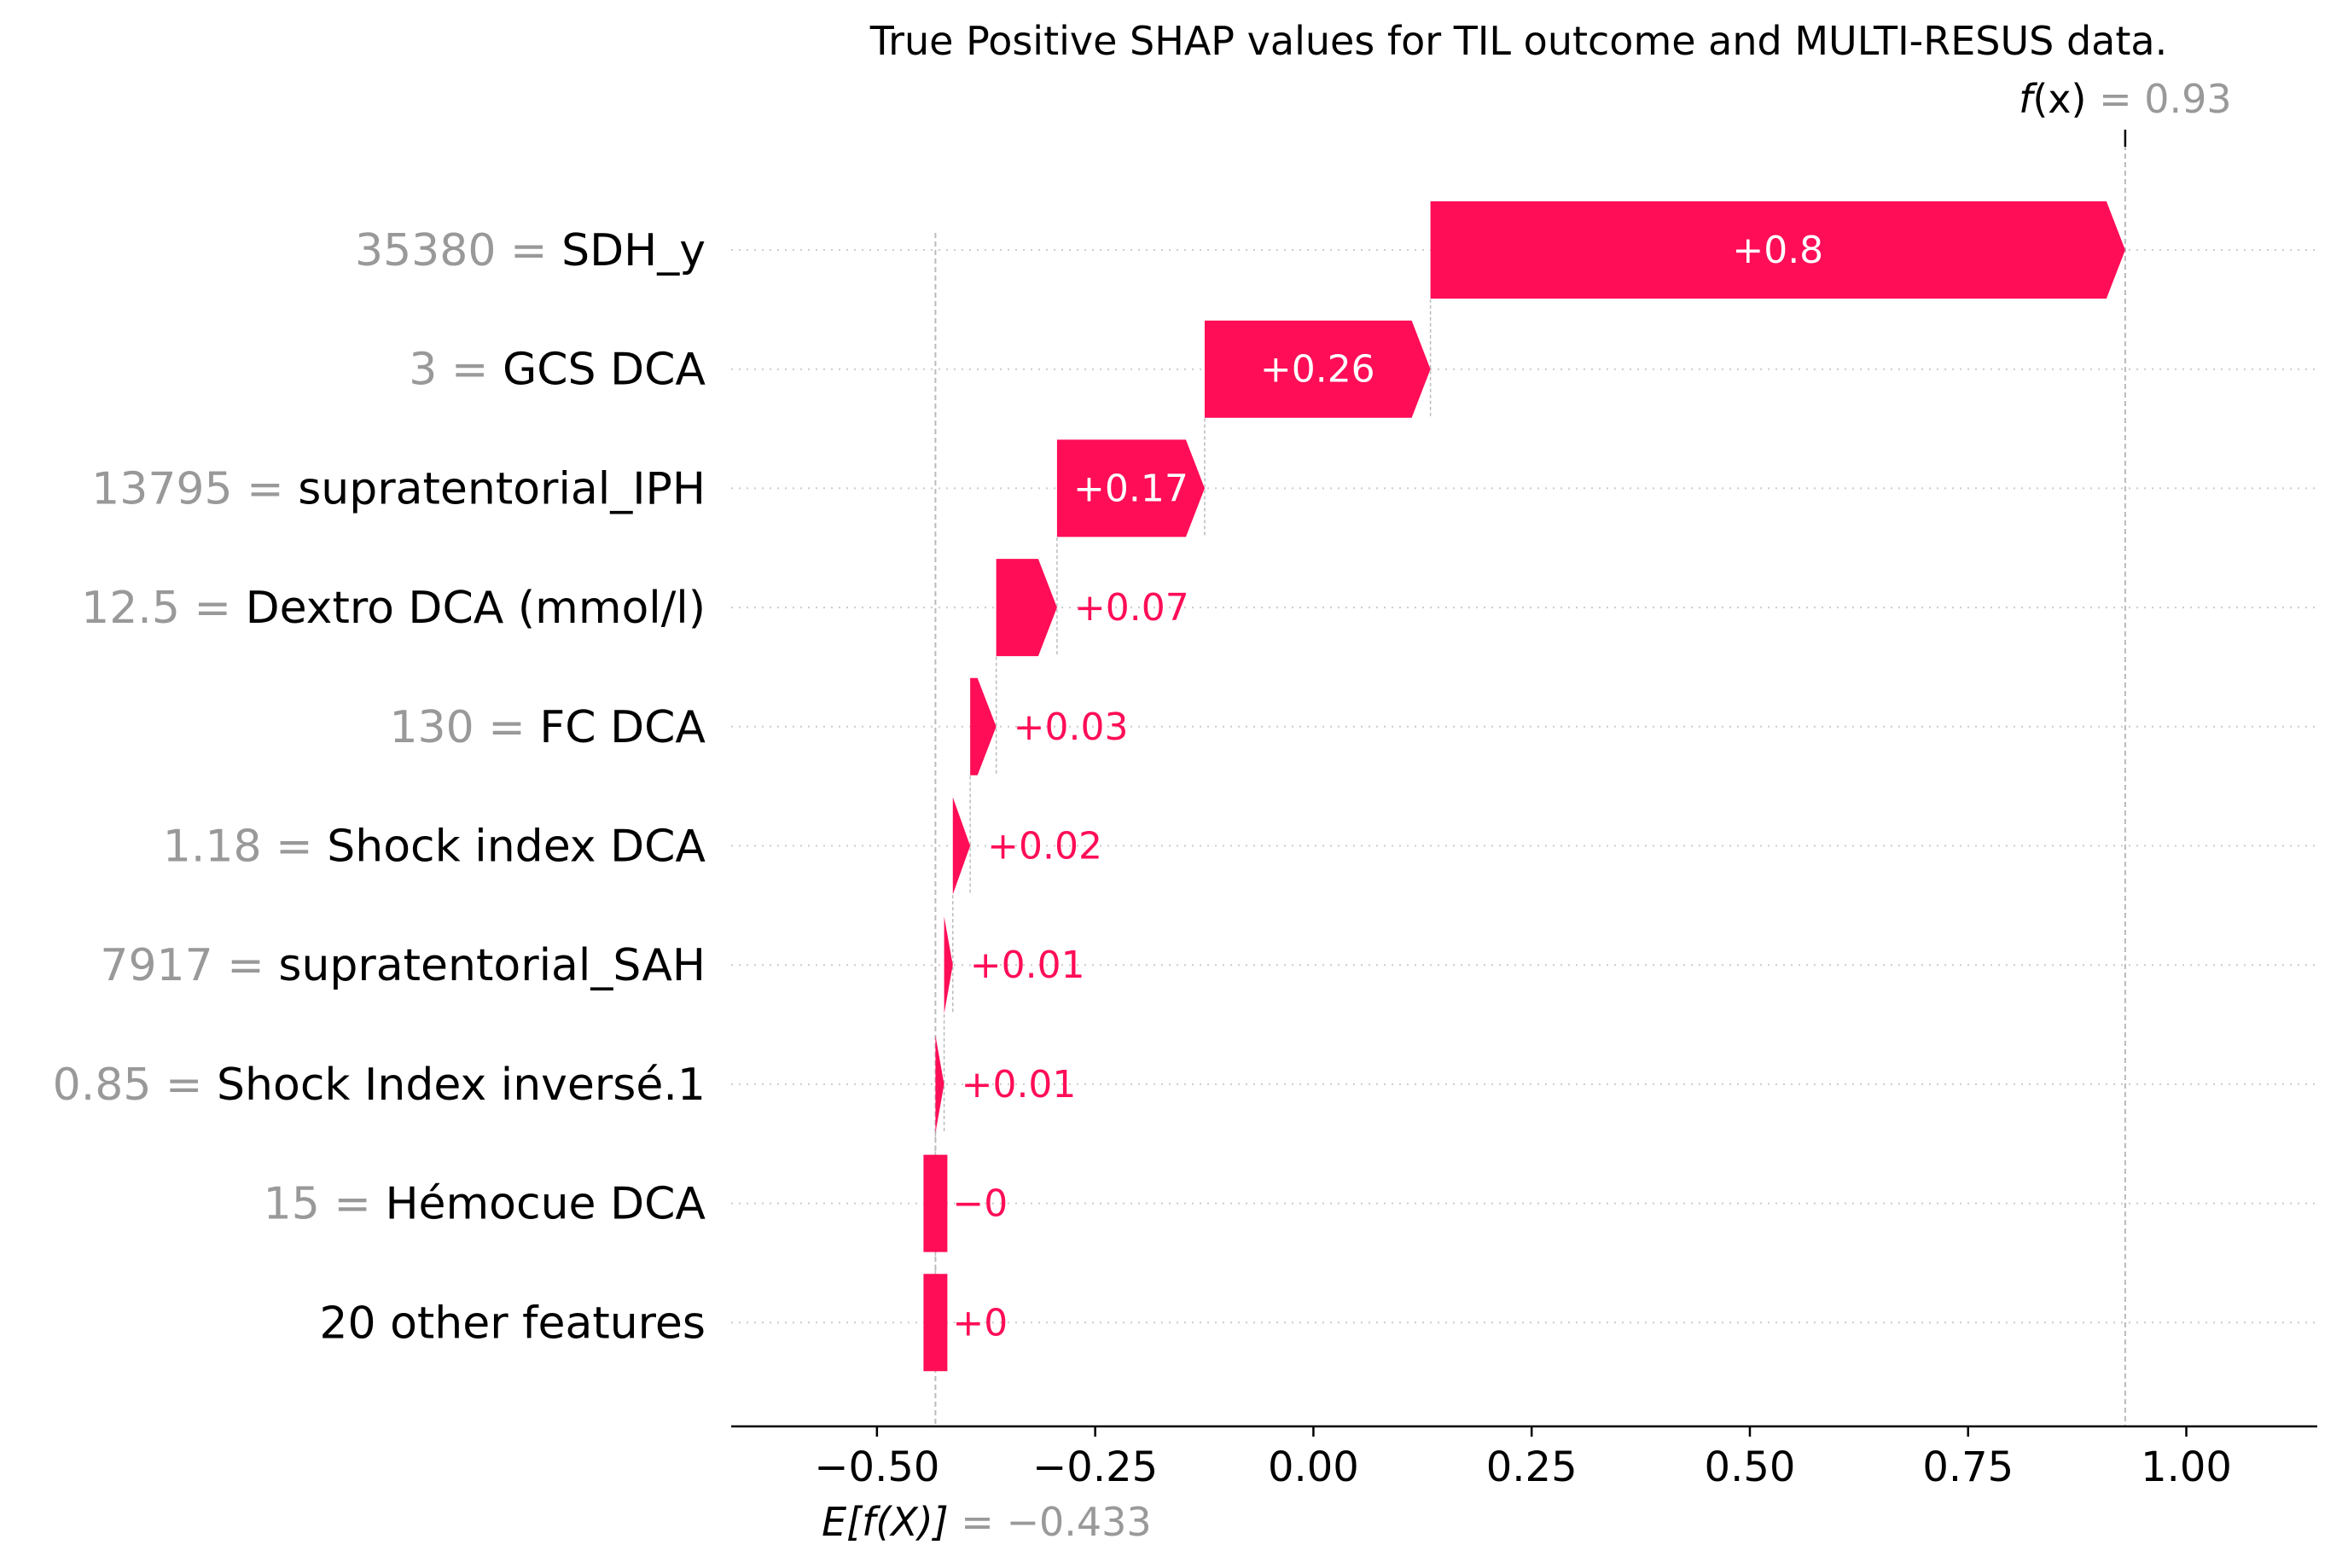  What do you see at coordinates (2158, 99) in the screenshot?
I see `fx-value: = 0.93` at bounding box center [2158, 99].